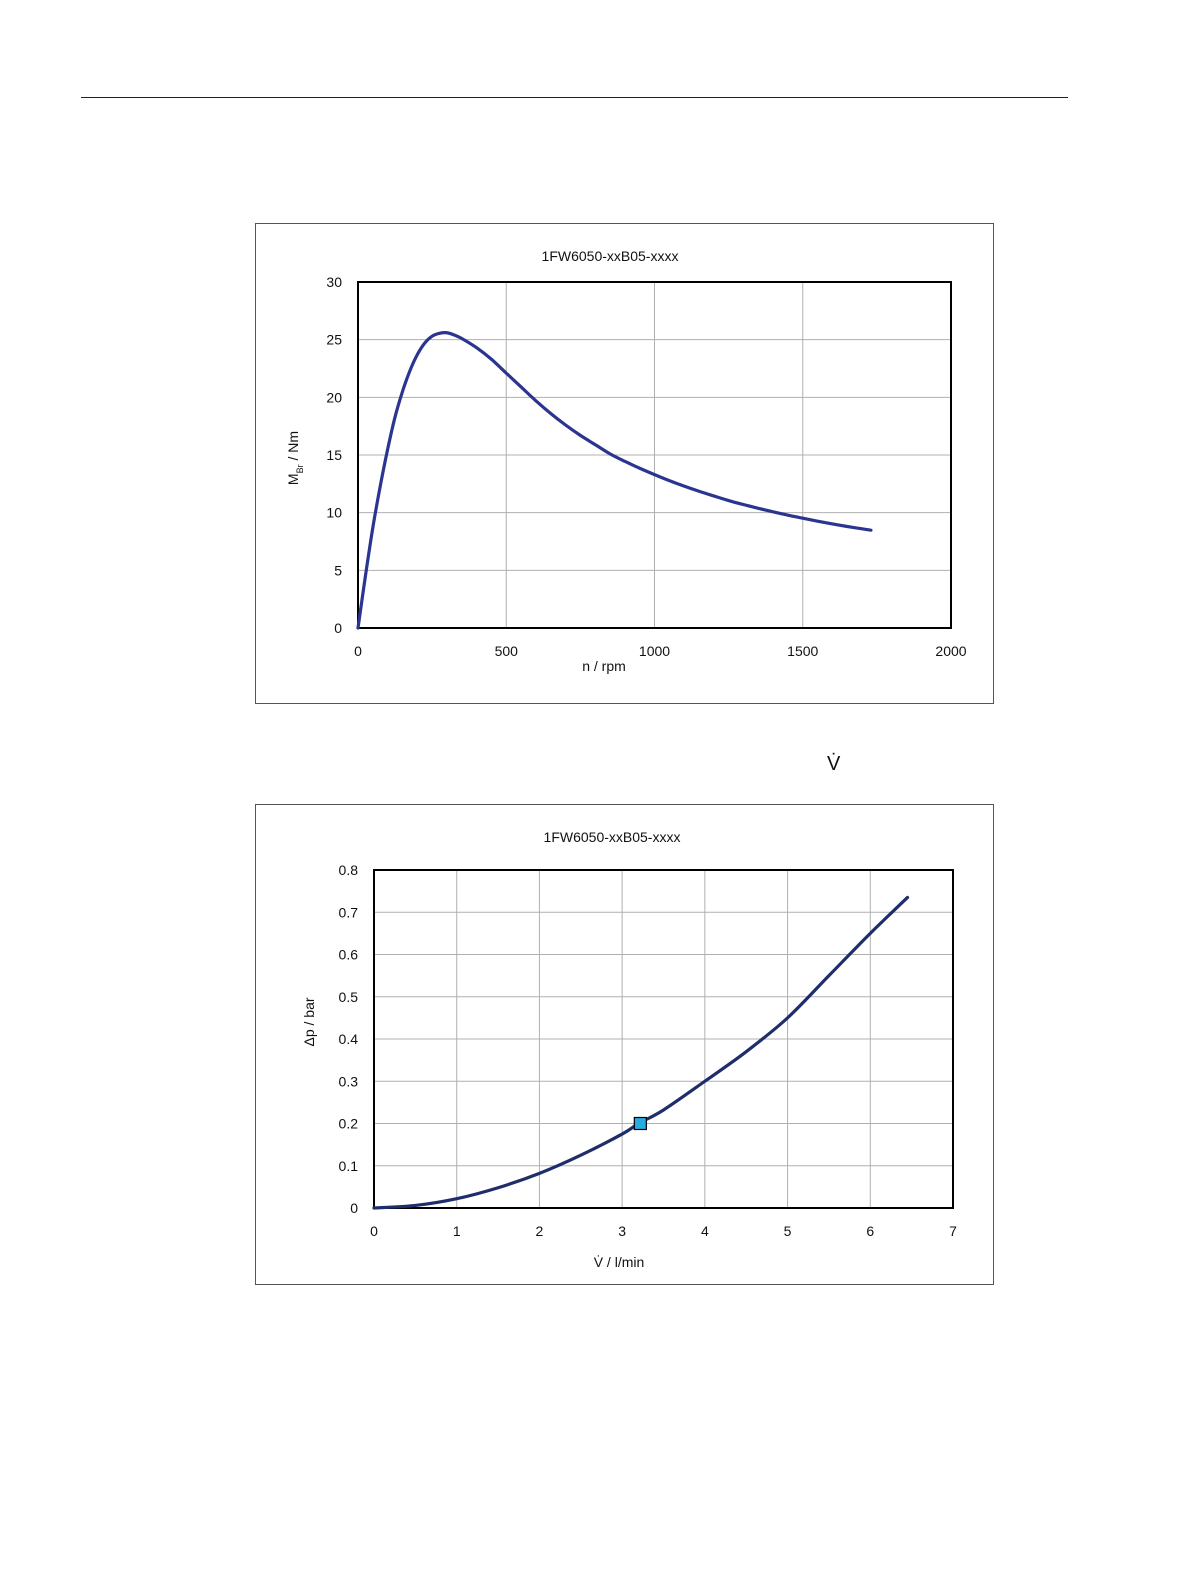  I want to click on y-tick-label: 0.1, so click(349, 1166).